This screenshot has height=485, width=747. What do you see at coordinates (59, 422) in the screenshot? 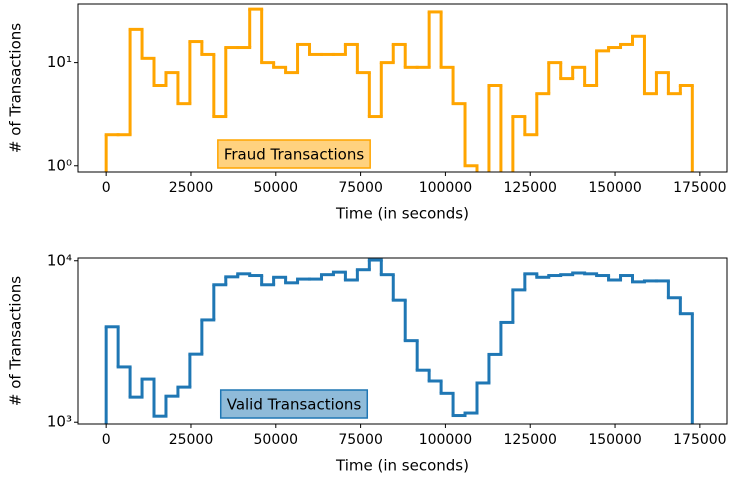
I see `y-tick-label: 10³` at bounding box center [59, 422].